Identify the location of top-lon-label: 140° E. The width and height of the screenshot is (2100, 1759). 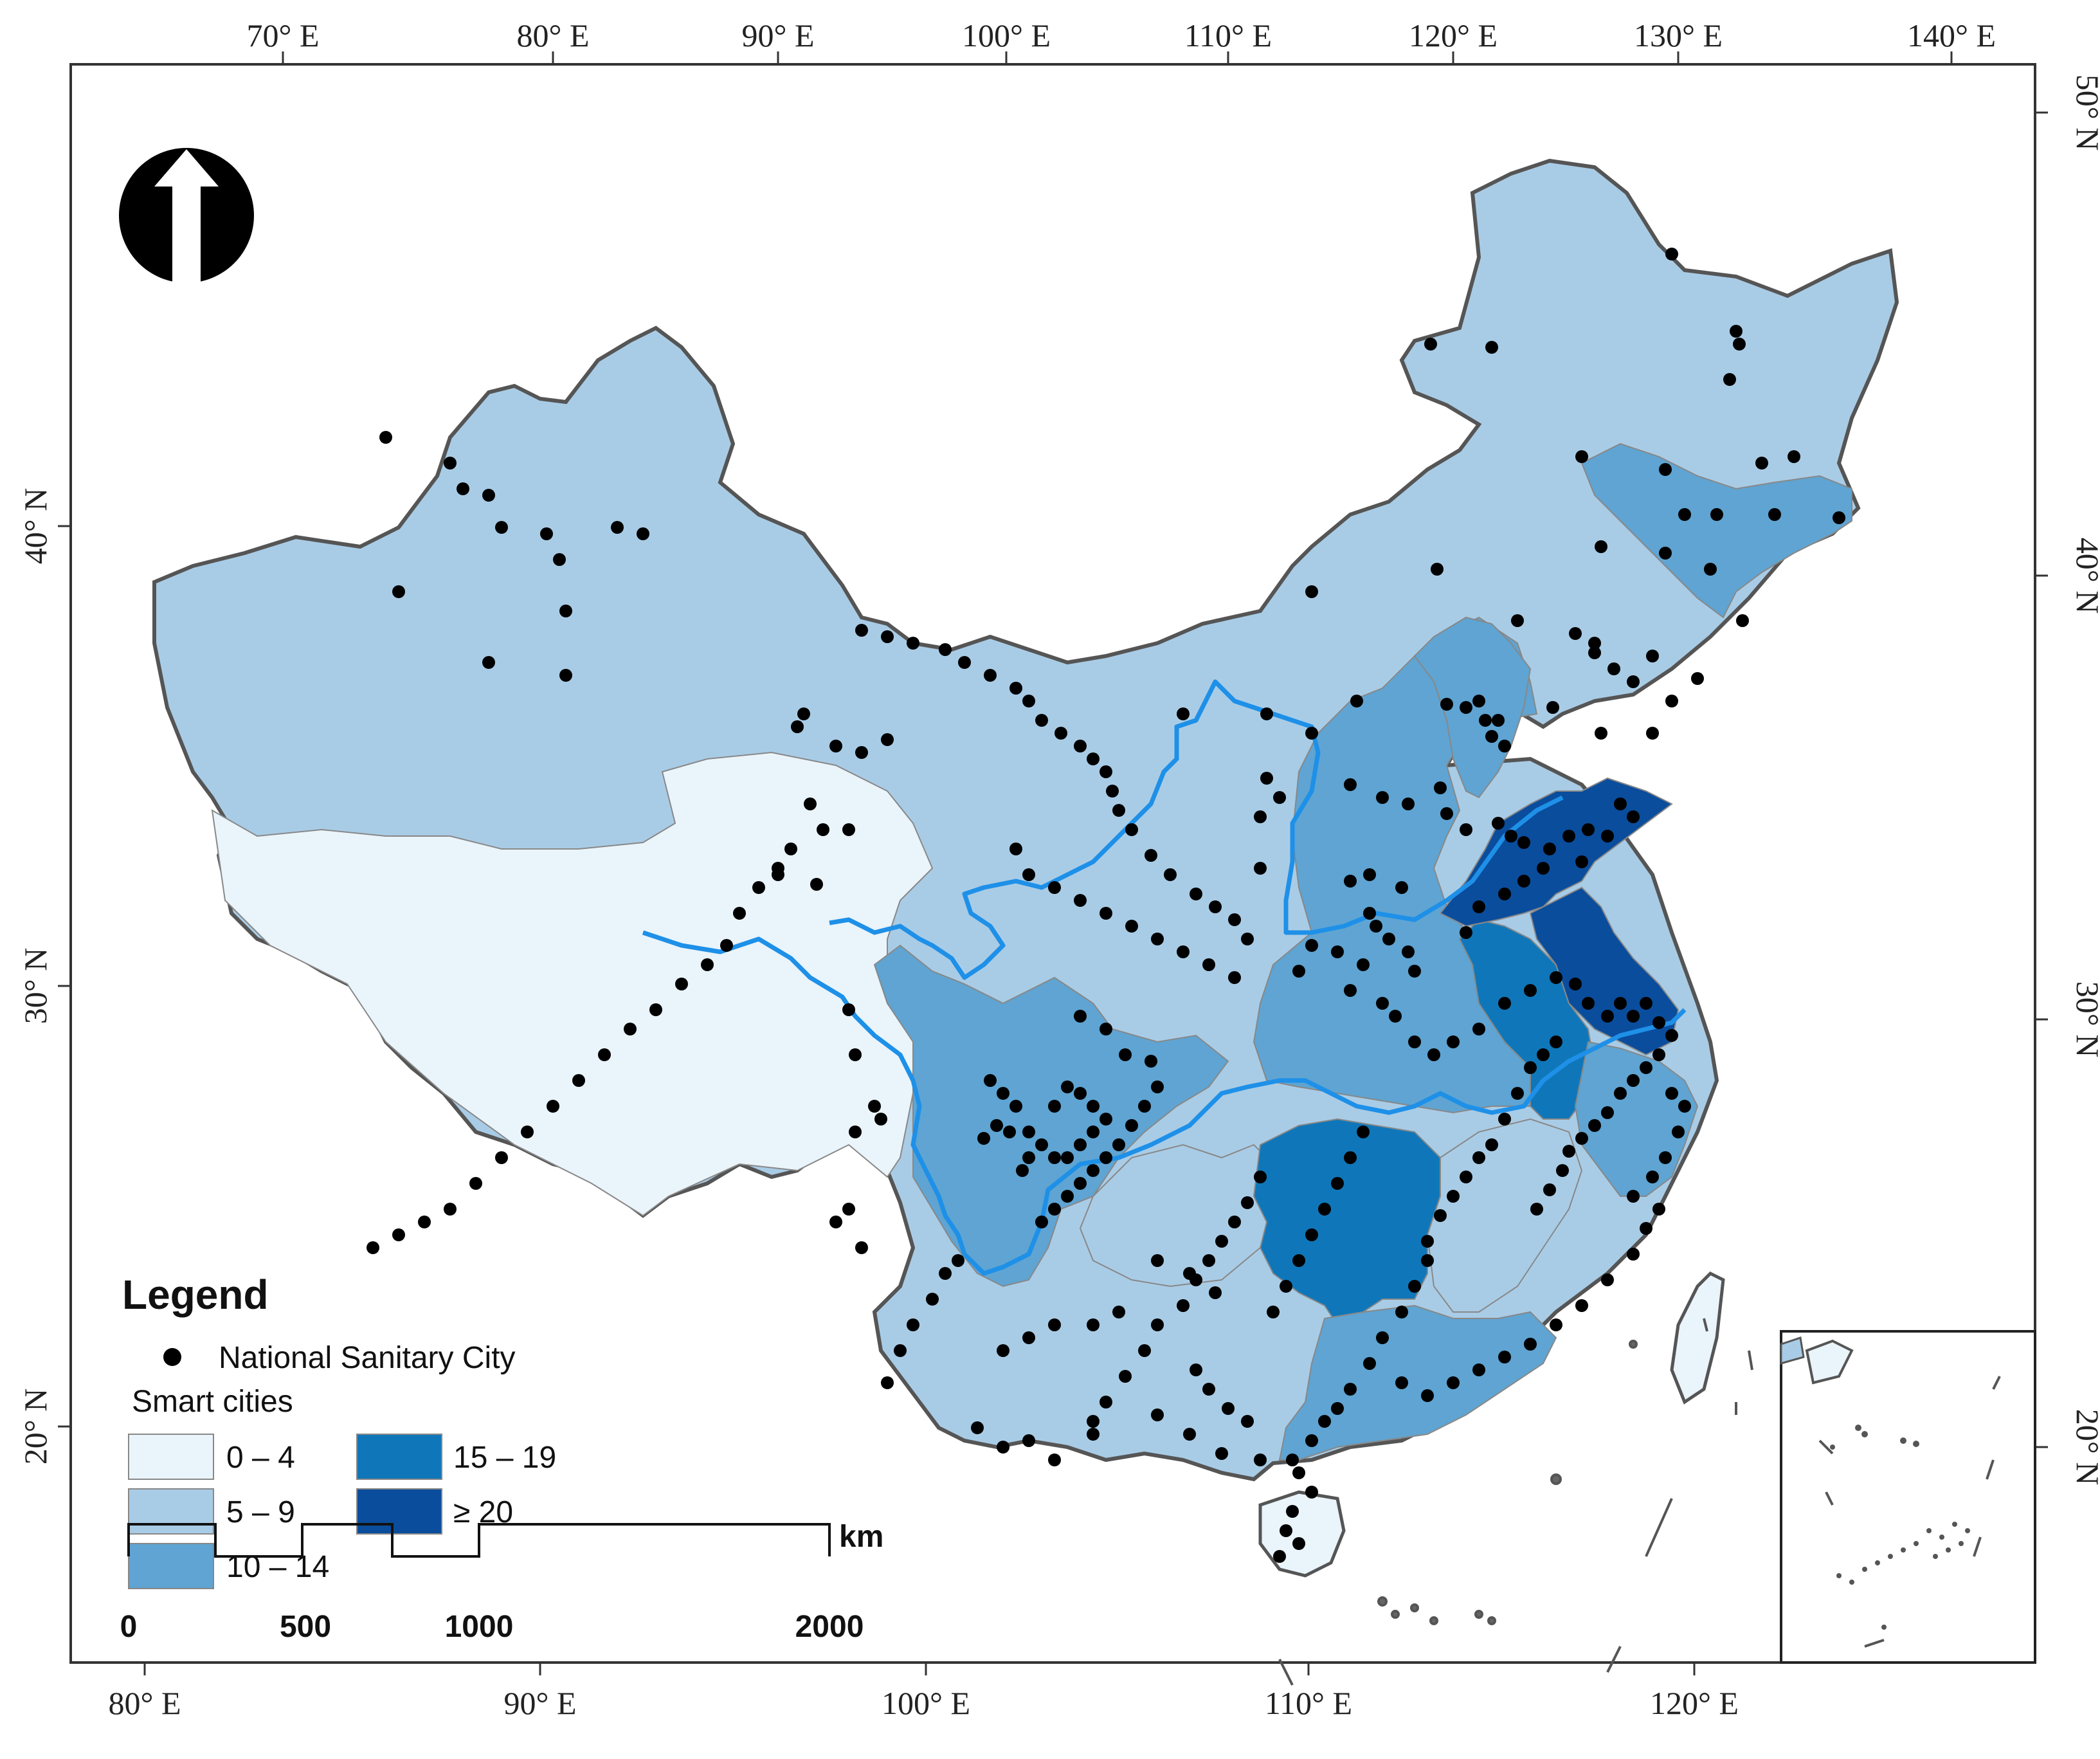
(1952, 35).